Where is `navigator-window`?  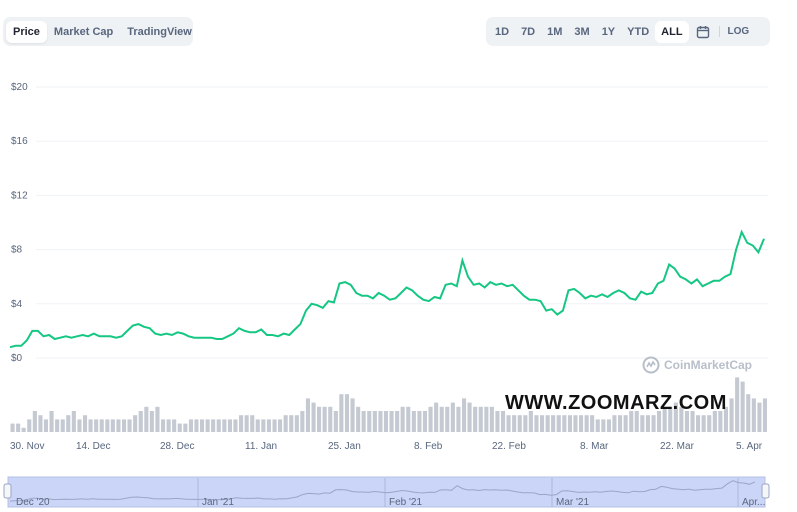 navigator-window is located at coordinates (386, 492).